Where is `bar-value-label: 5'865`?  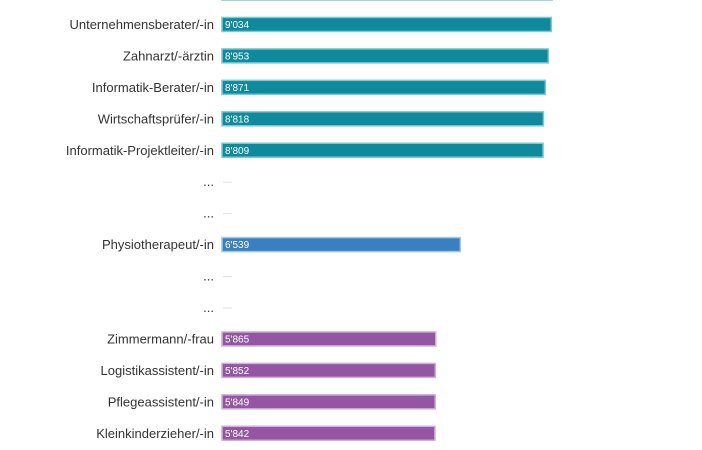 bar-value-label: 5'865 is located at coordinates (237, 340).